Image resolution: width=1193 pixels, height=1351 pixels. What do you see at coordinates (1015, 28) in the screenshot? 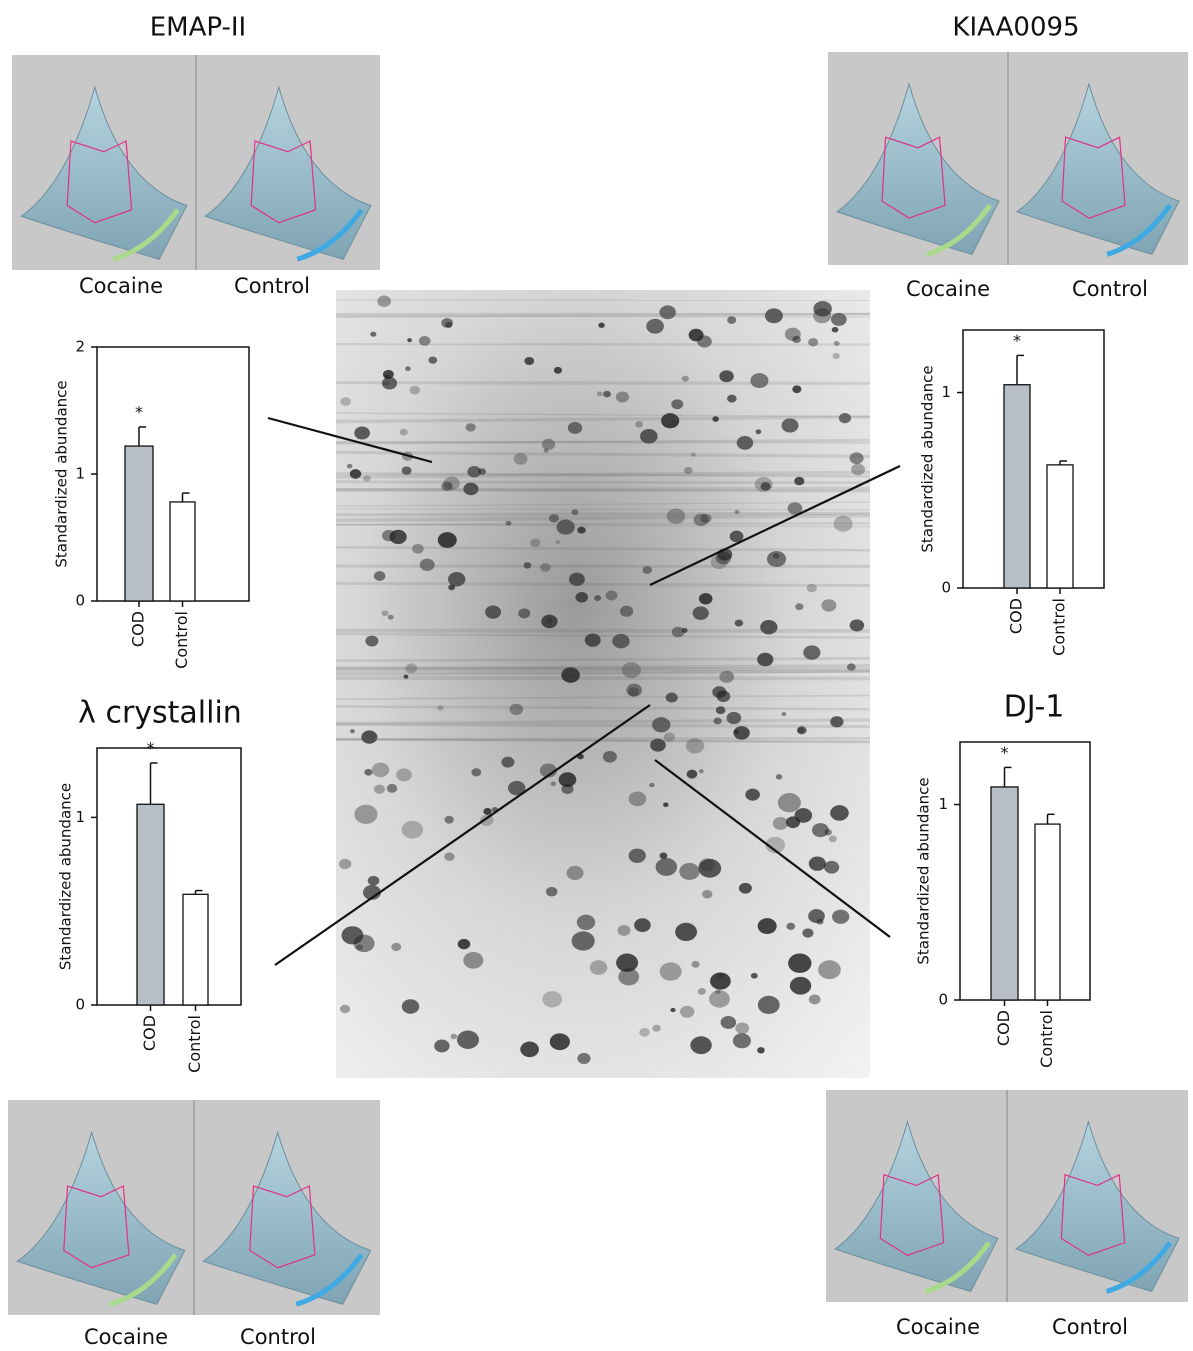
I see `chart-title: KIAA0095` at bounding box center [1015, 28].